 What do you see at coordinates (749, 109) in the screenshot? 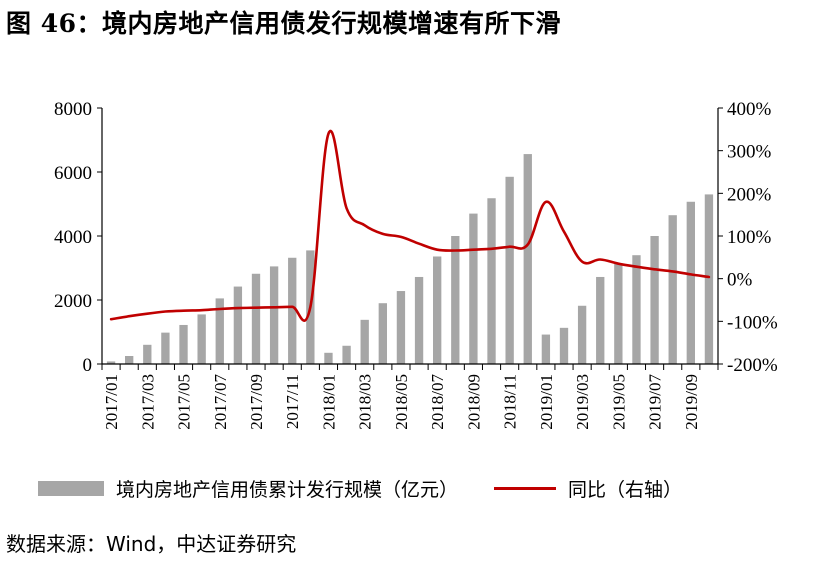
I see `right-tick-label: 400%` at bounding box center [749, 109].